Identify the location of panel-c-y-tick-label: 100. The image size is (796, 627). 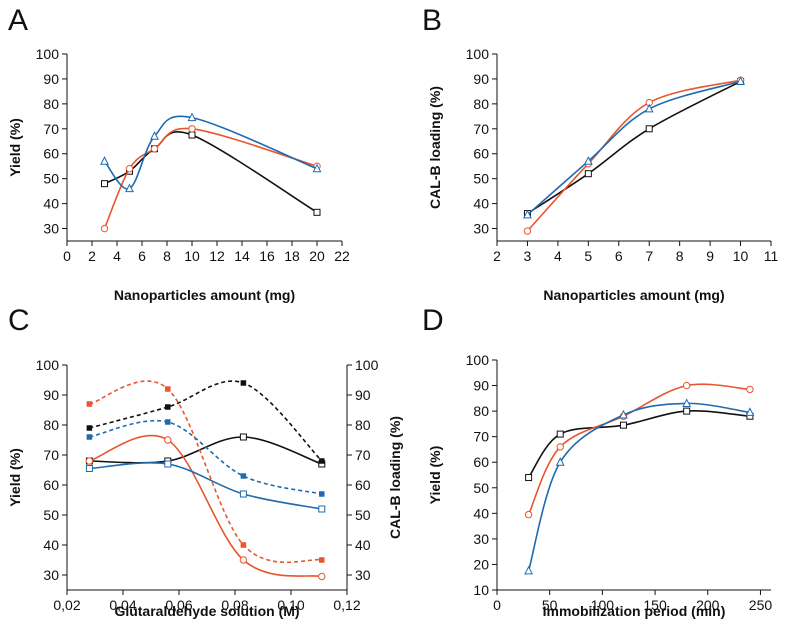
(48, 365).